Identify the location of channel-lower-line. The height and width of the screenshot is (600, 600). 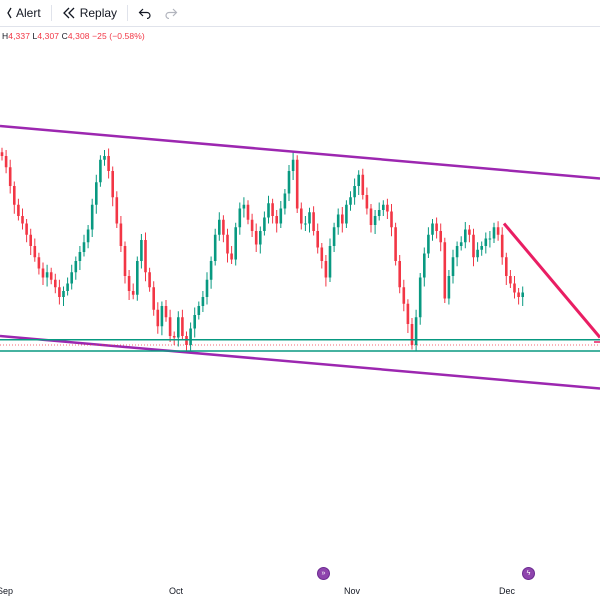
(300, 362).